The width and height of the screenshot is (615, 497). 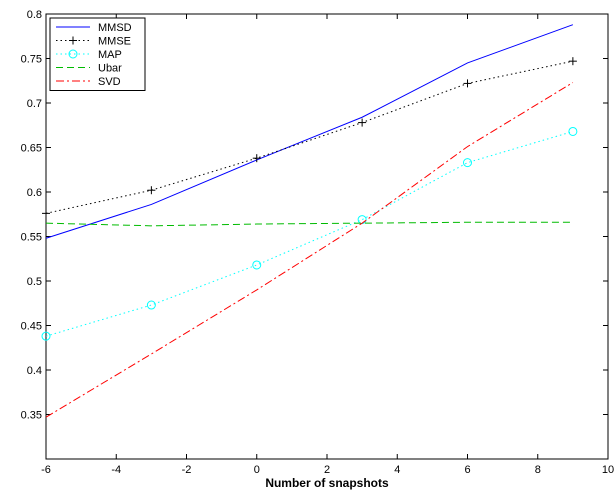 What do you see at coordinates (110, 55) in the screenshot?
I see `legend-label-map: MAP` at bounding box center [110, 55].